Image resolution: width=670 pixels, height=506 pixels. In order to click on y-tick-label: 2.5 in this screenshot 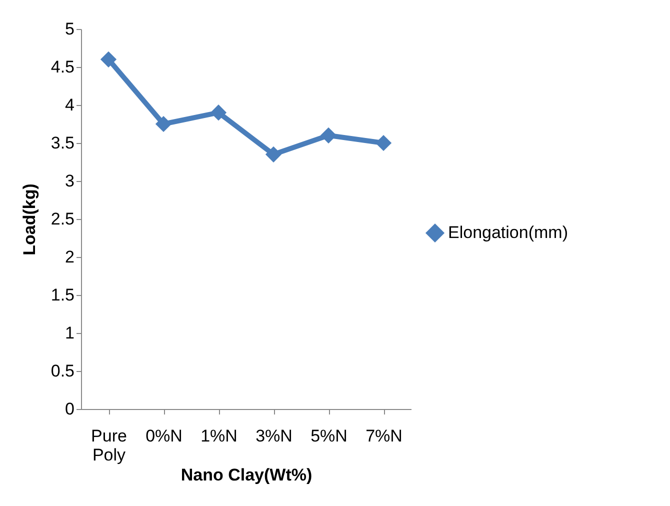, I will do `click(62, 219)`.